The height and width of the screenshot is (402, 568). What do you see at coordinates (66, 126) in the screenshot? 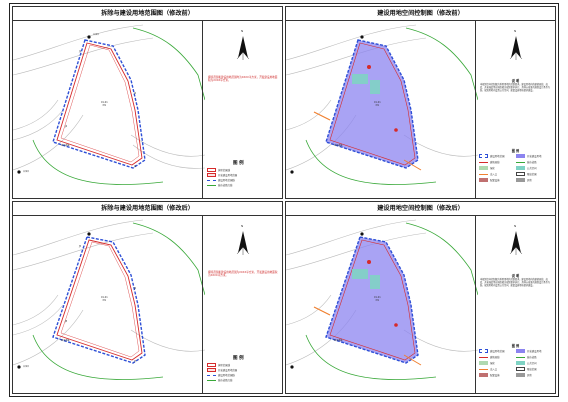
I see `coord-label: J4` at bounding box center [66, 126].